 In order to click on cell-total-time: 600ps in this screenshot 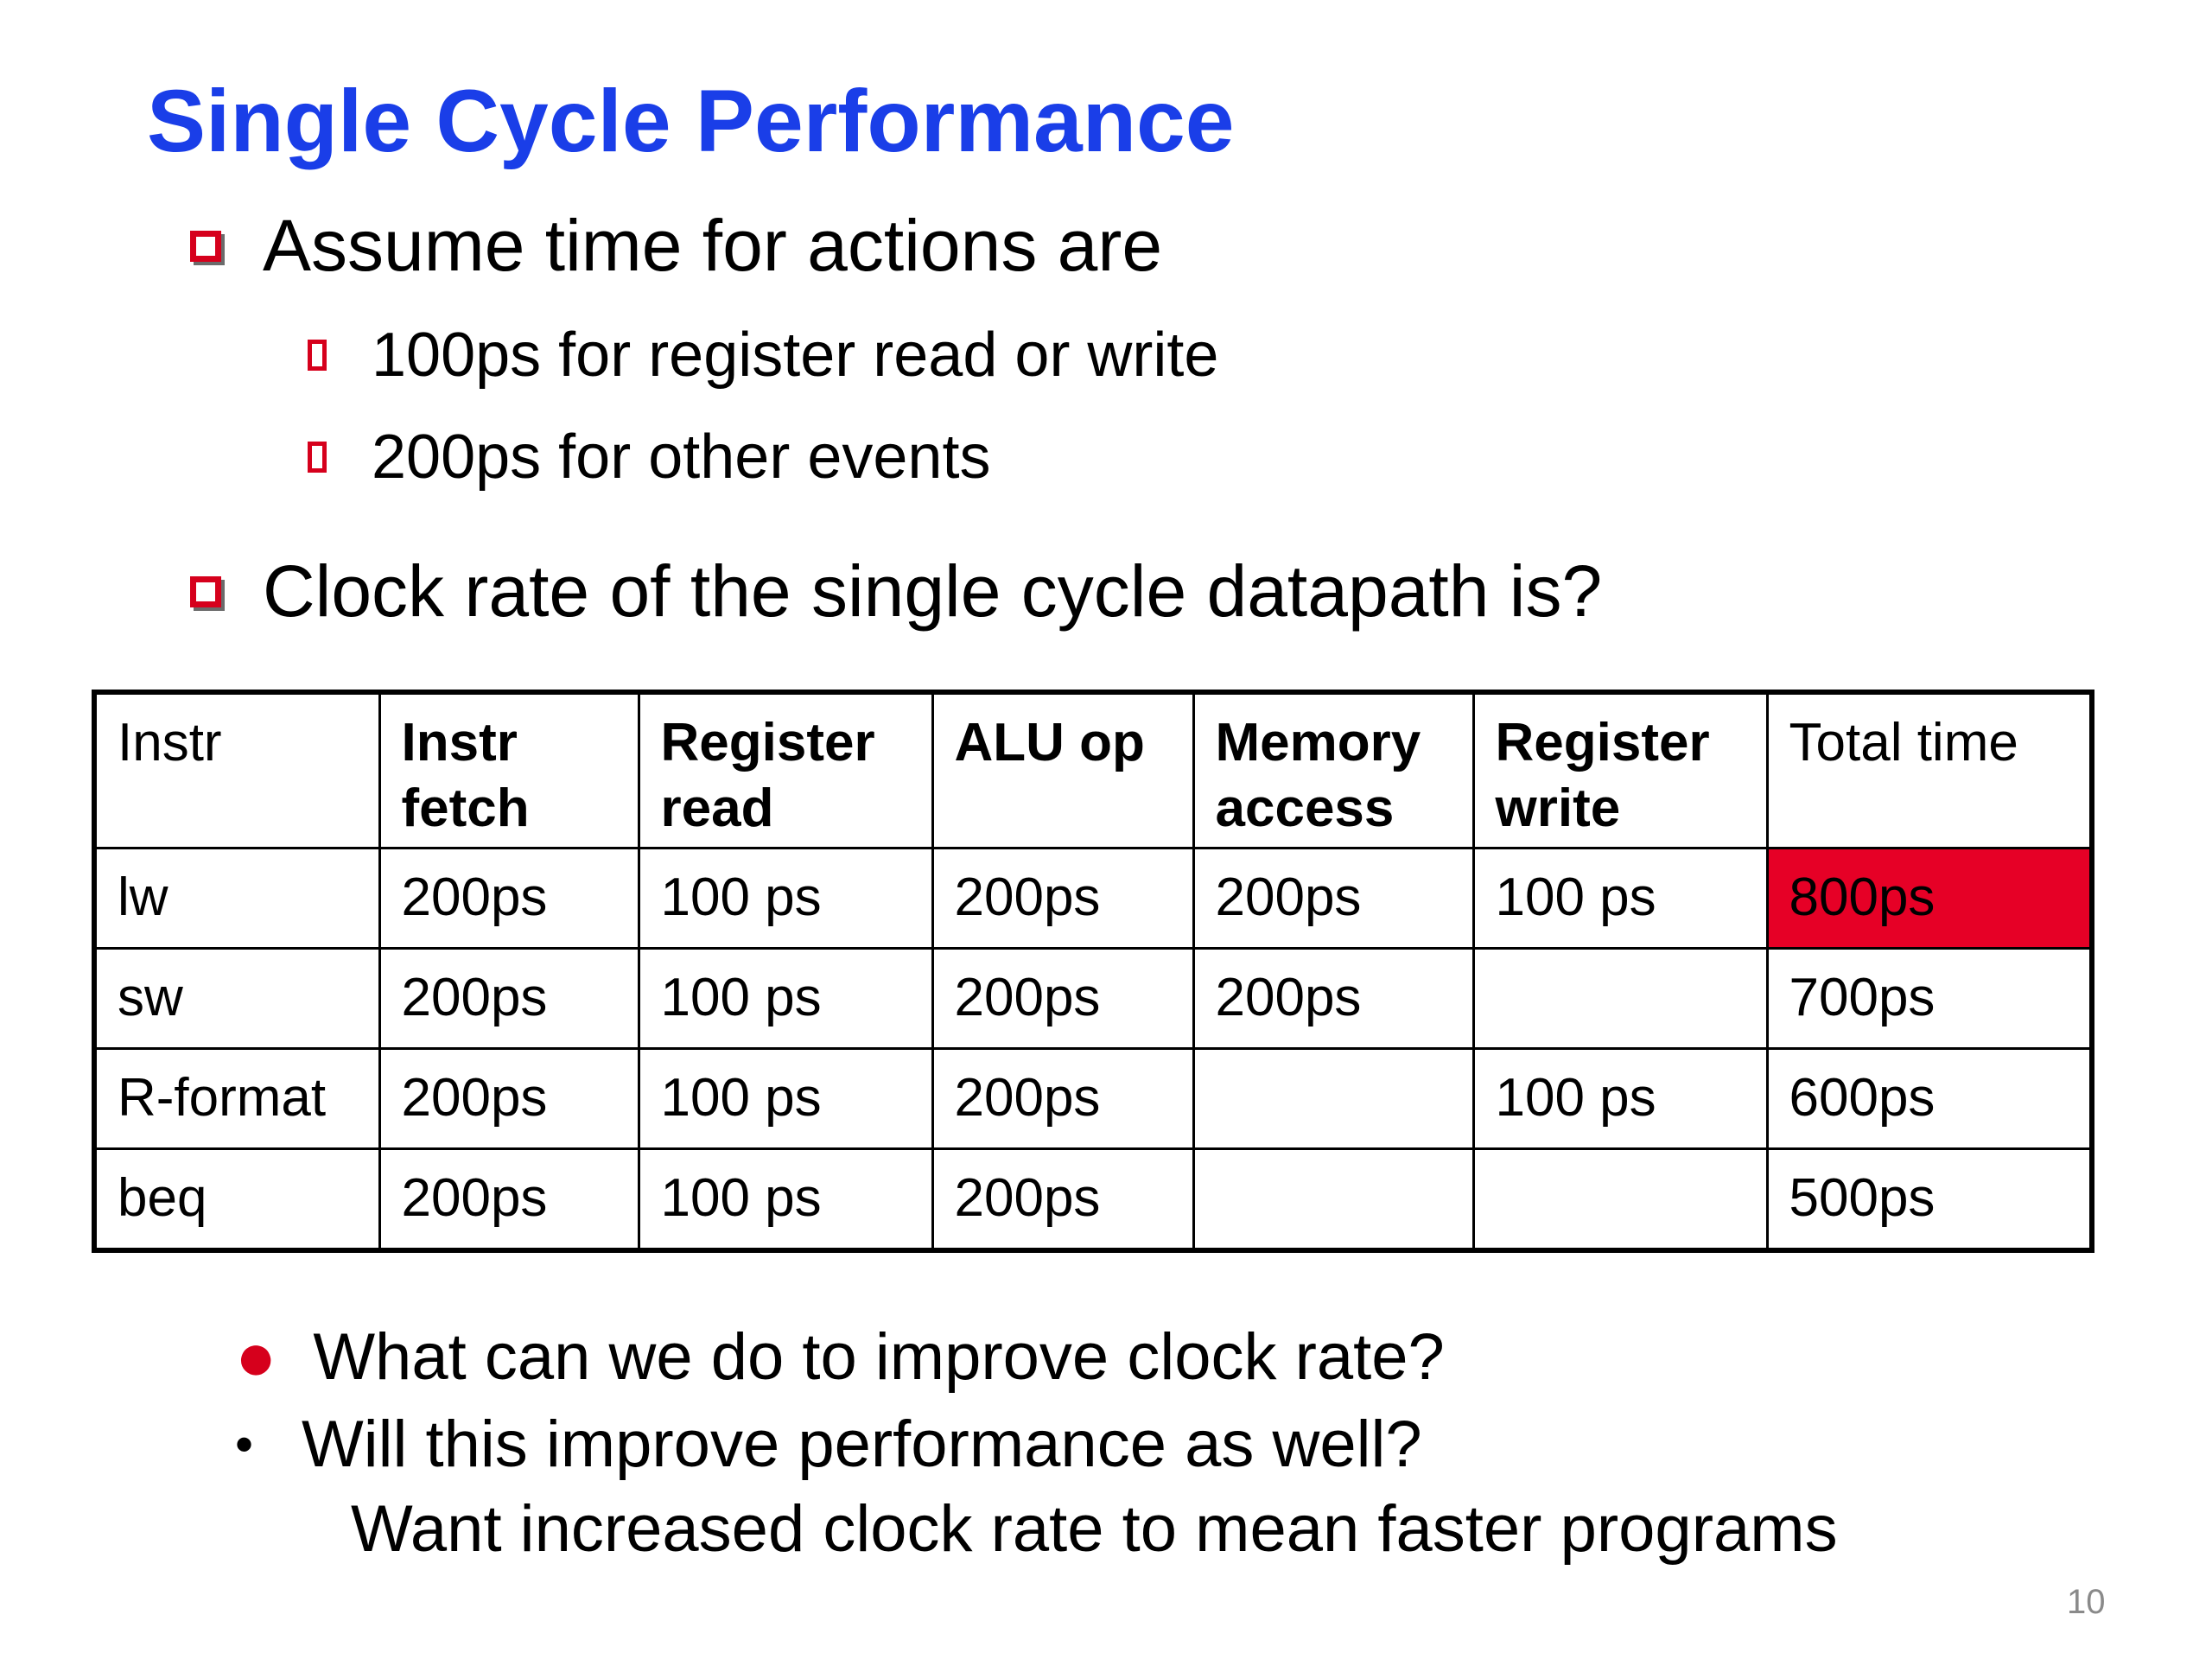, I will do `click(1929, 1098)`.